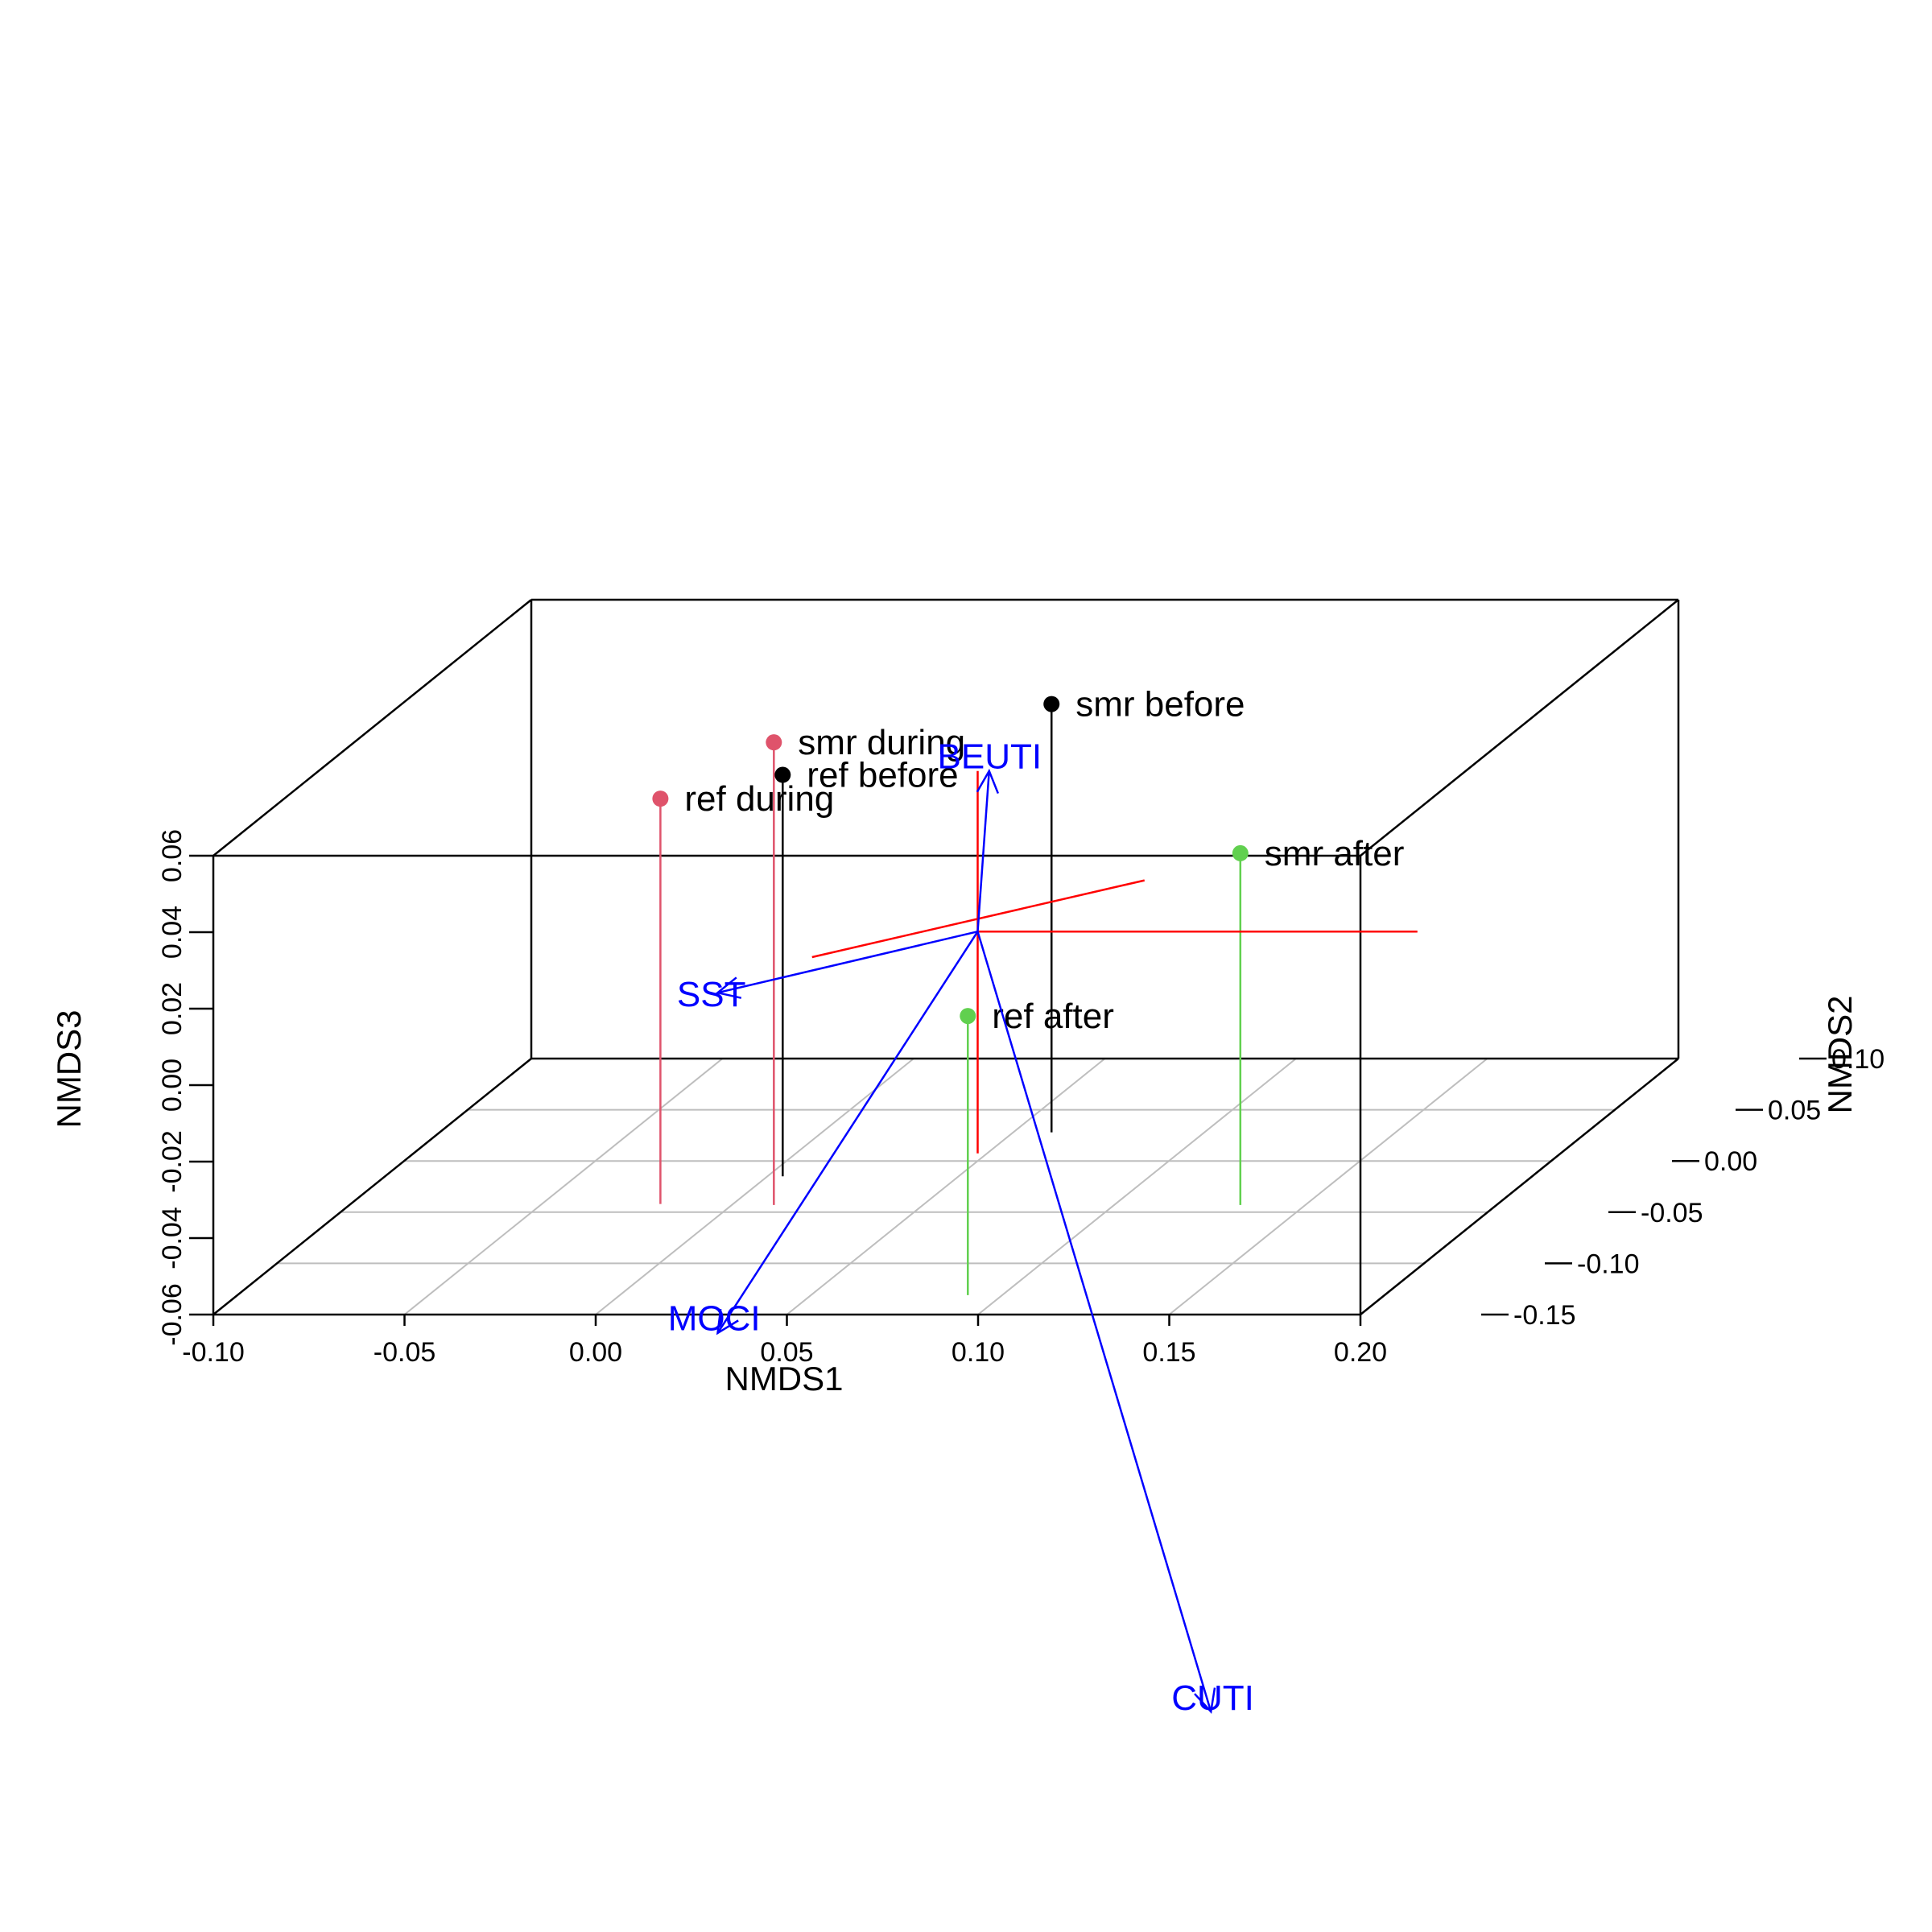 This screenshot has height=1932, width=1932. I want to click on y-tick-label: -0.10, so click(1608, 1264).